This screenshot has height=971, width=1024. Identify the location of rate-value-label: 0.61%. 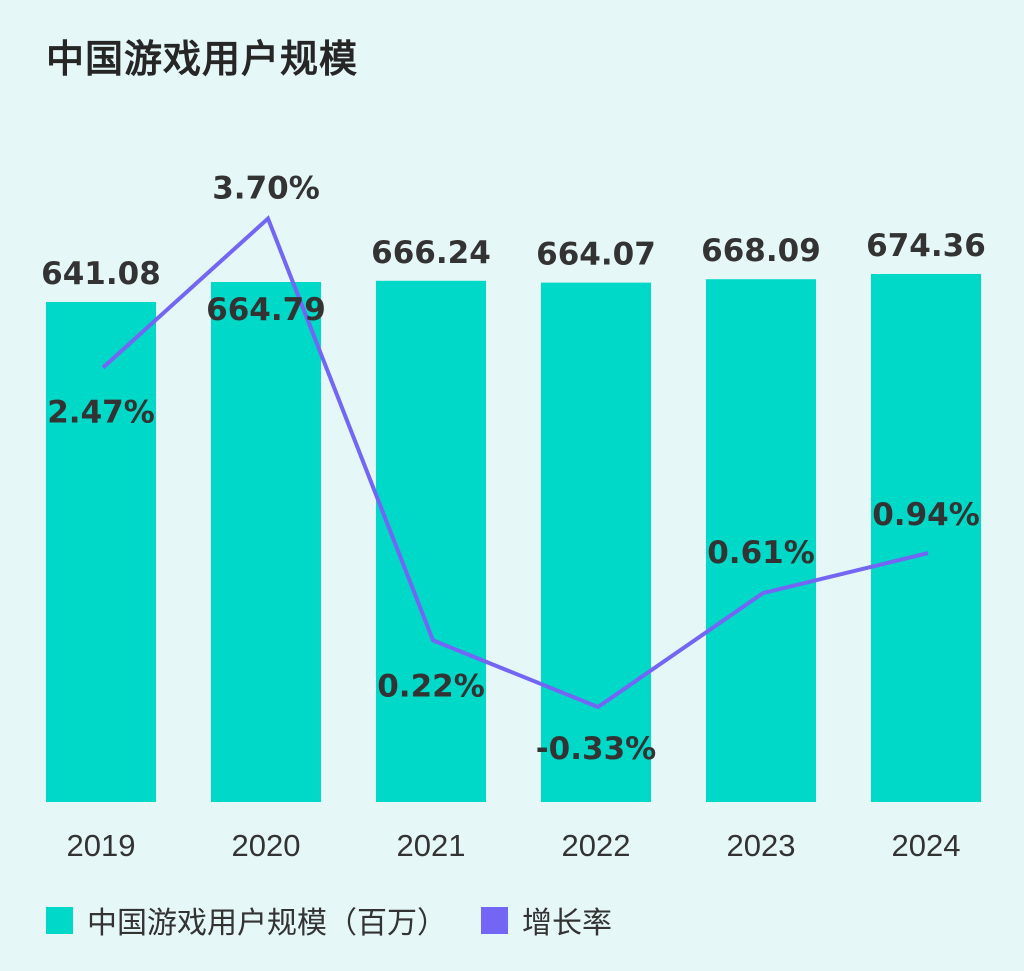
(761, 553).